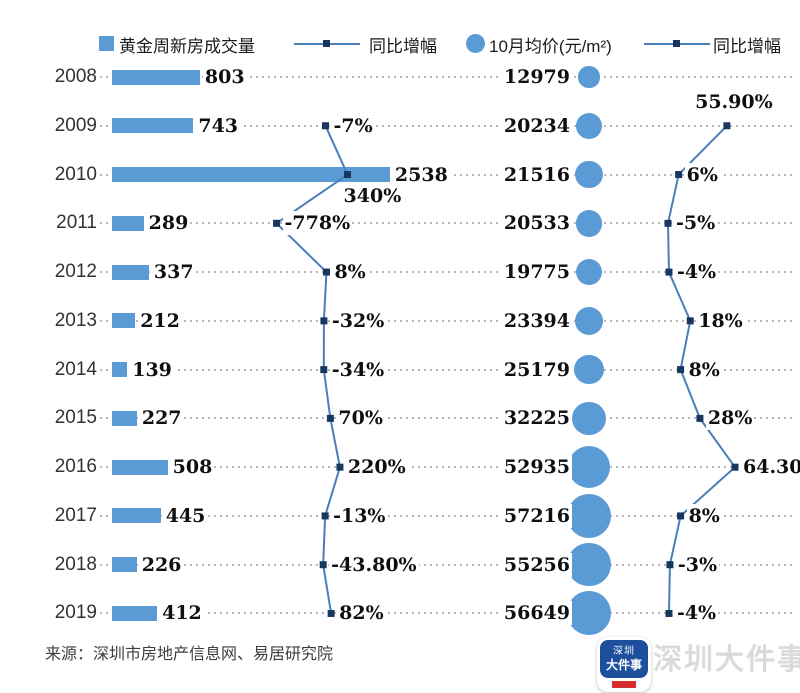  What do you see at coordinates (168, 223) in the screenshot?
I see `volume-value-label: 289` at bounding box center [168, 223].